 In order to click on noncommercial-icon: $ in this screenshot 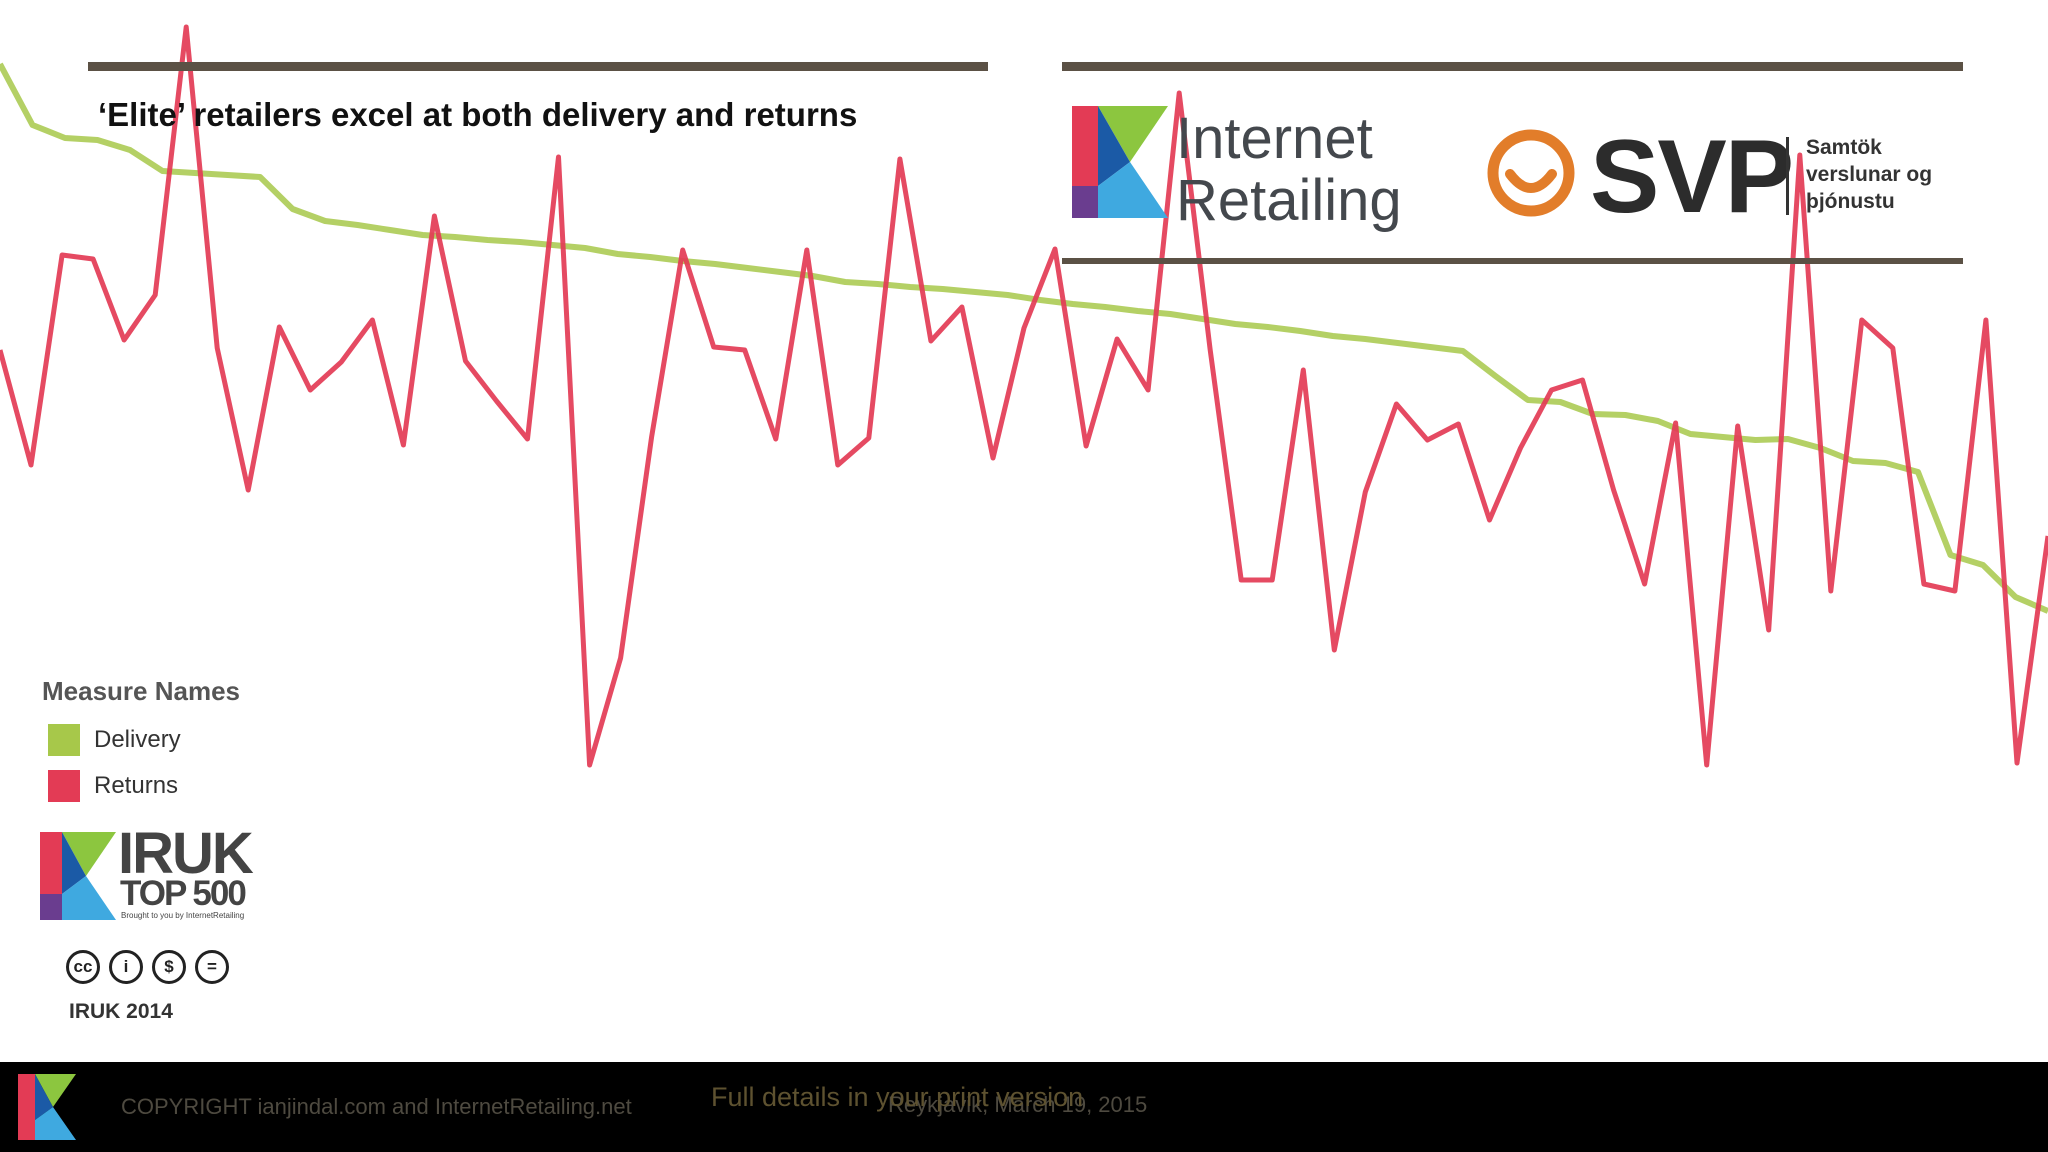, I will do `click(169, 967)`.